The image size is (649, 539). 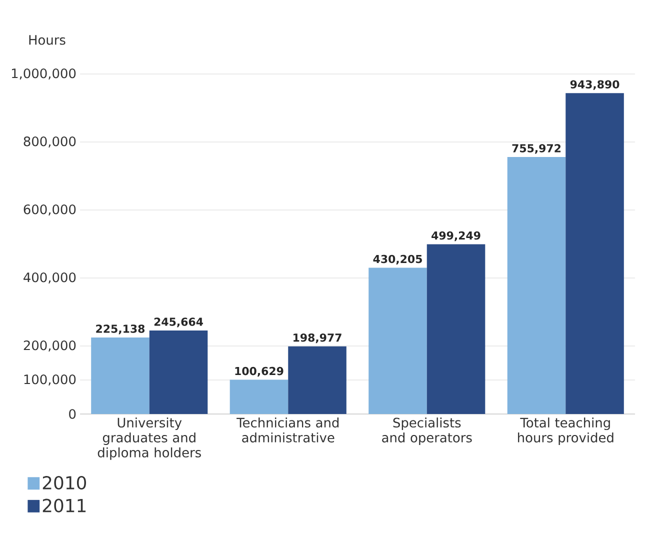 What do you see at coordinates (44, 74) in the screenshot?
I see `y-tick-label: 1,000,000` at bounding box center [44, 74].